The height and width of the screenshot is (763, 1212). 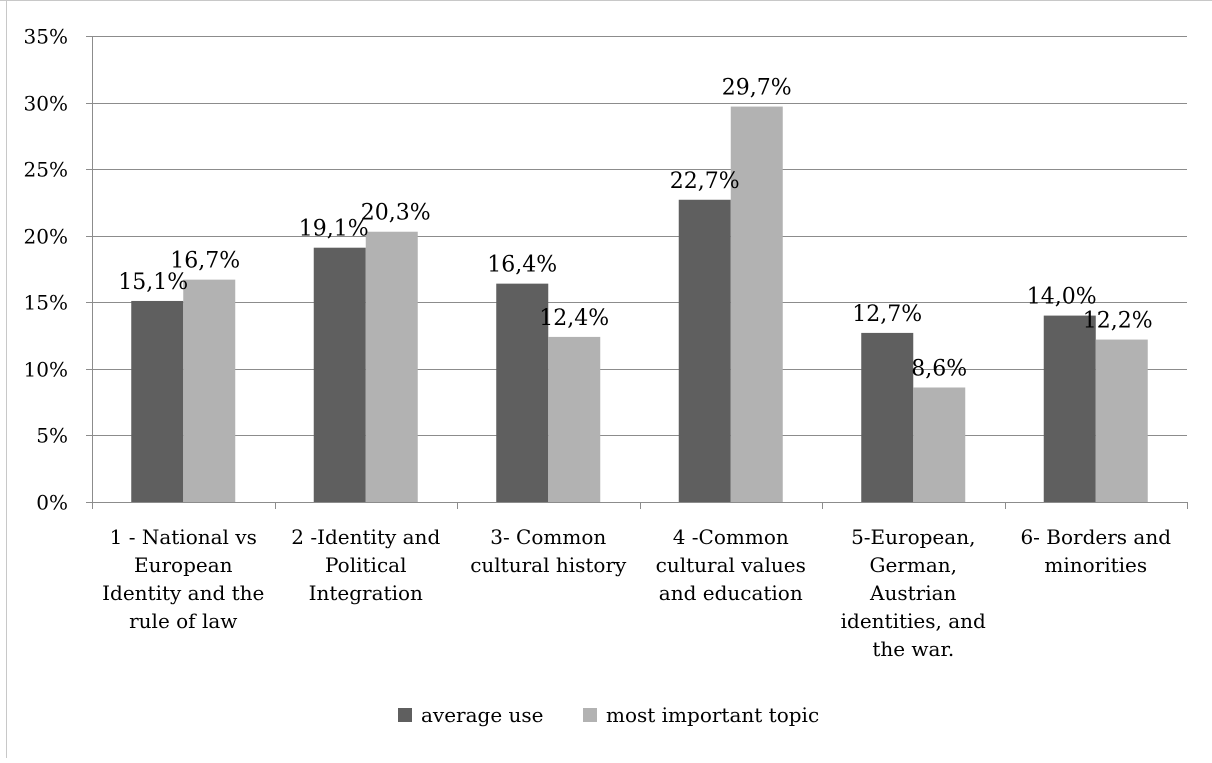 What do you see at coordinates (548, 551) in the screenshot?
I see `x-tick-label: 3- Common cultural history` at bounding box center [548, 551].